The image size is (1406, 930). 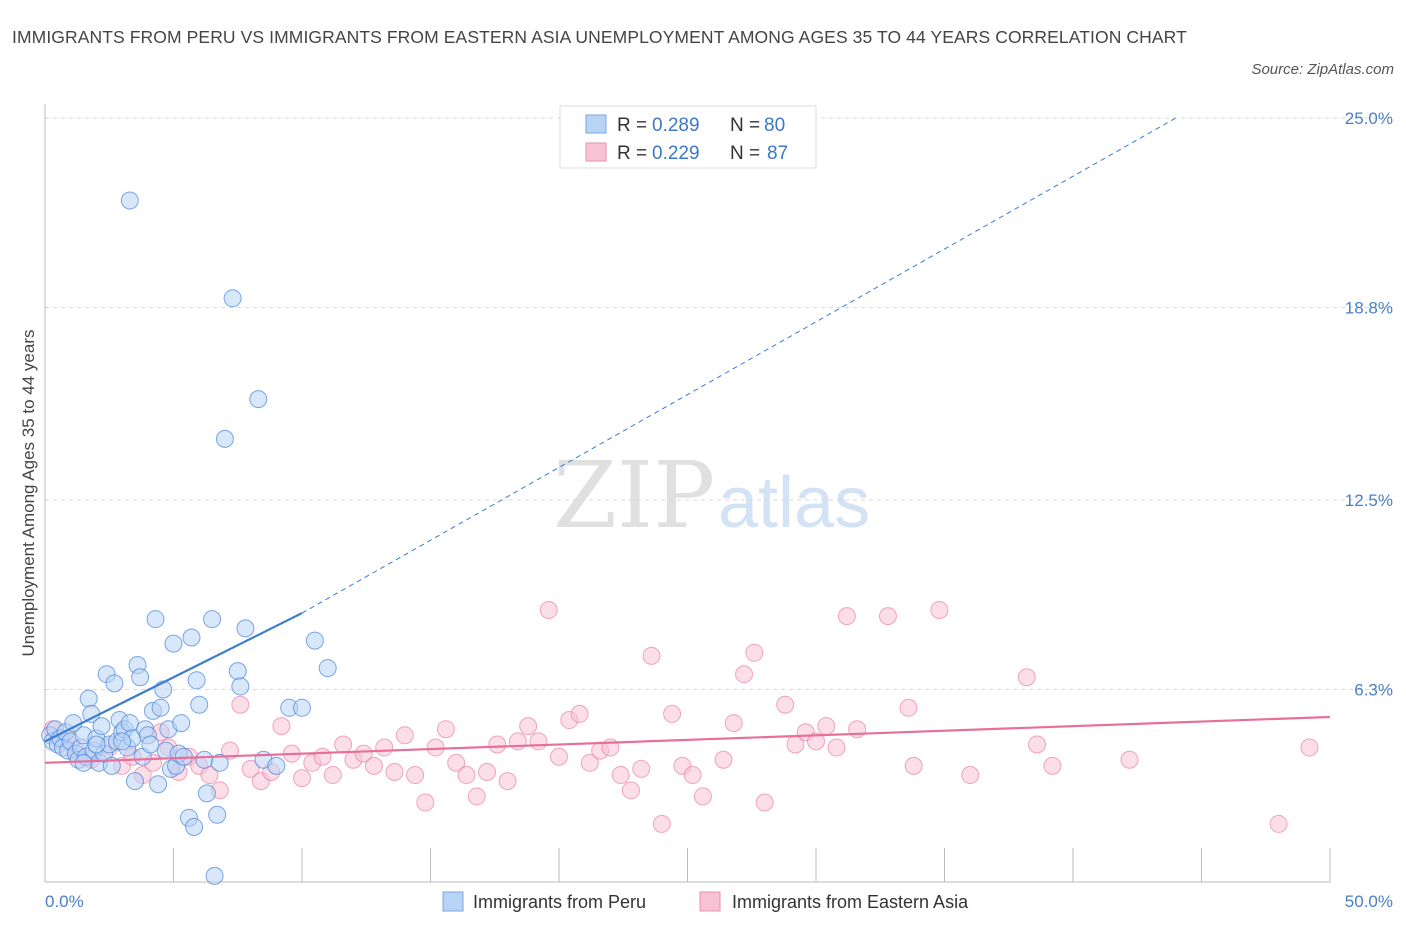 I want to click on legend-r-value-peru: 0.289, so click(x=676, y=125).